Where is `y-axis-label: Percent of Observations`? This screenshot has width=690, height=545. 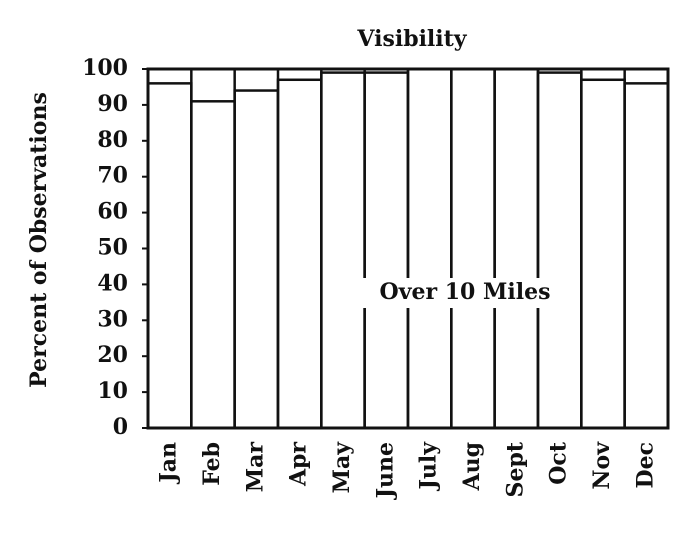 y-axis-label: Percent of Observations is located at coordinates (39, 240).